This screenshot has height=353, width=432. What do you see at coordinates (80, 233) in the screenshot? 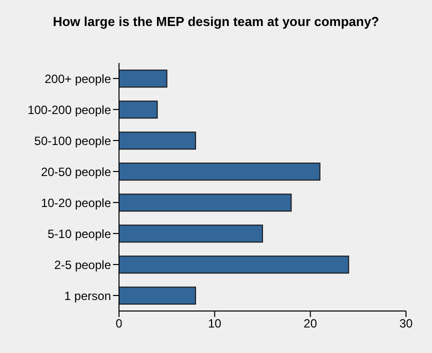
I see `y-tick-label: 5-10 people` at bounding box center [80, 233].